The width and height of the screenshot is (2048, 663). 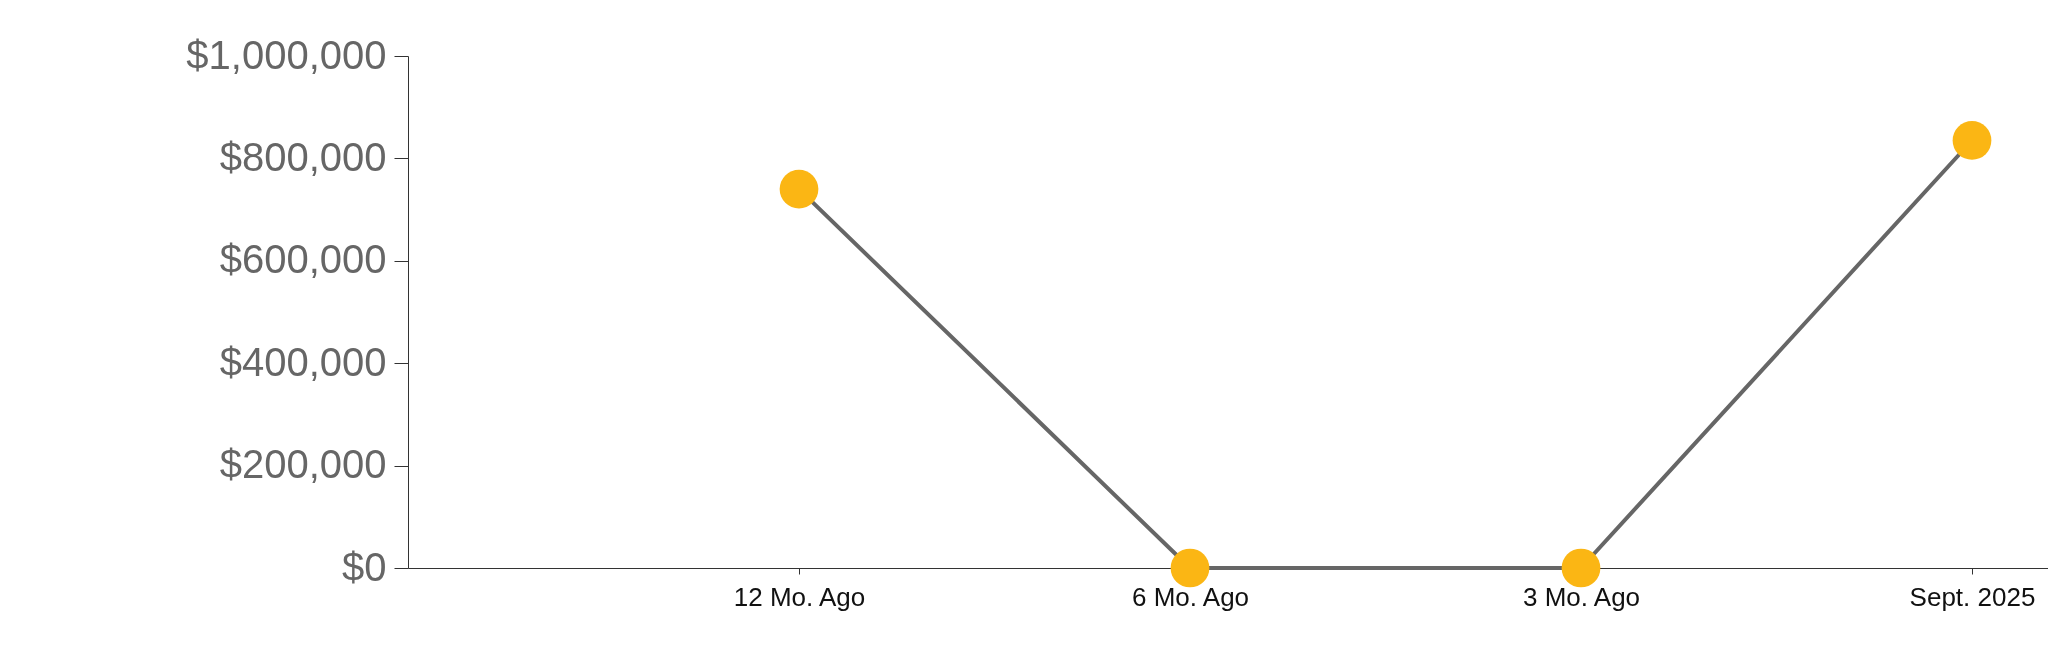 I want to click on y-tick-label: $200,000, so click(x=303, y=464).